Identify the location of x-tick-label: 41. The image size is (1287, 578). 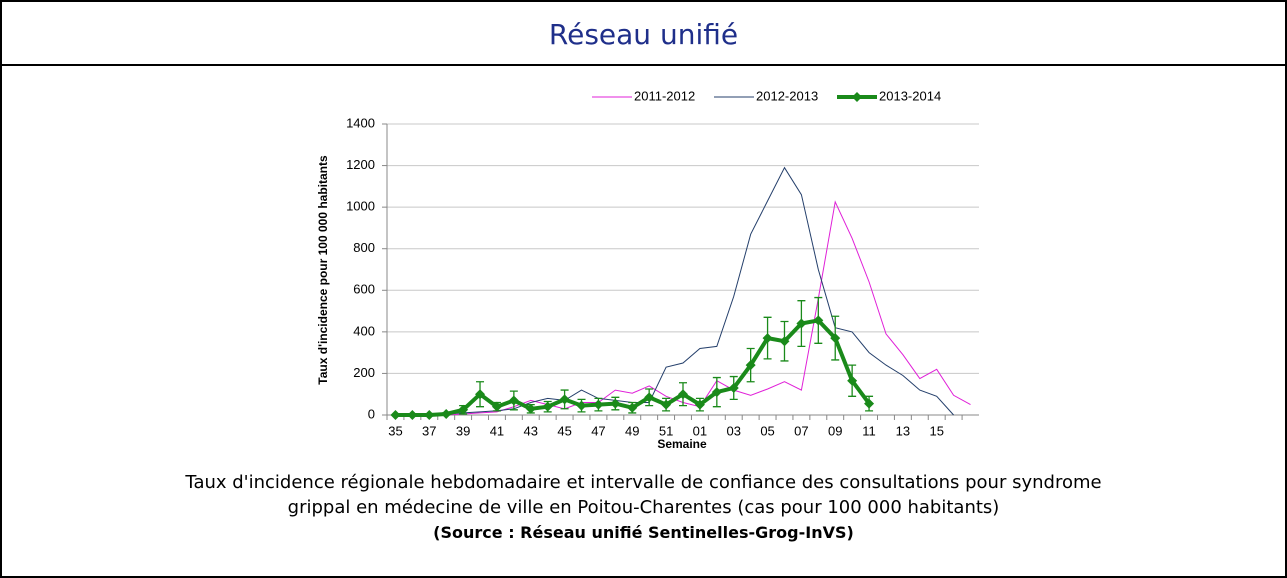
(497, 430).